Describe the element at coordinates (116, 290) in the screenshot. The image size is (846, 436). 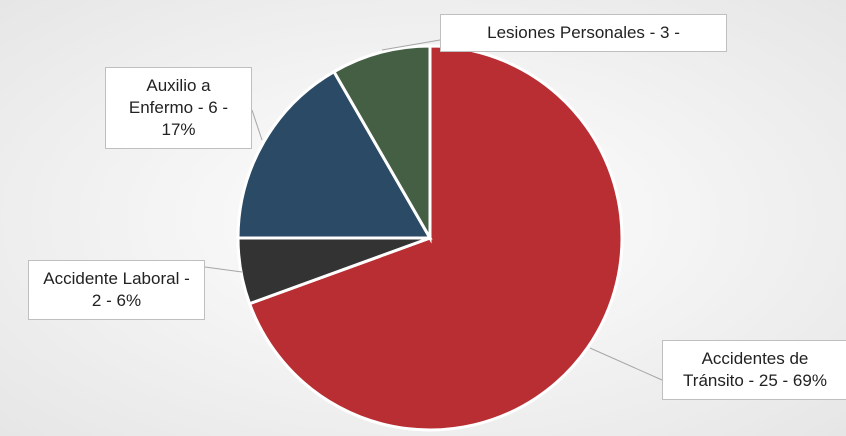
I see `data-label: Accidente Laboral - 2 - 6%` at that location.